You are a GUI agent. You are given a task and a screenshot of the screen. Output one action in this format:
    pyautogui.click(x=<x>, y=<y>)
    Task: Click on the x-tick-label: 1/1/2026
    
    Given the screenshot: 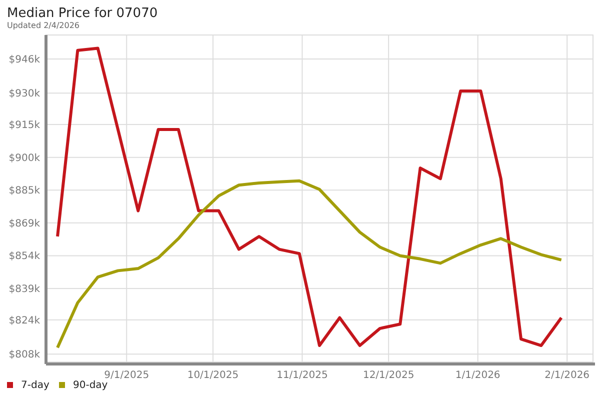 What is the action you would take?
    pyautogui.click(x=477, y=375)
    